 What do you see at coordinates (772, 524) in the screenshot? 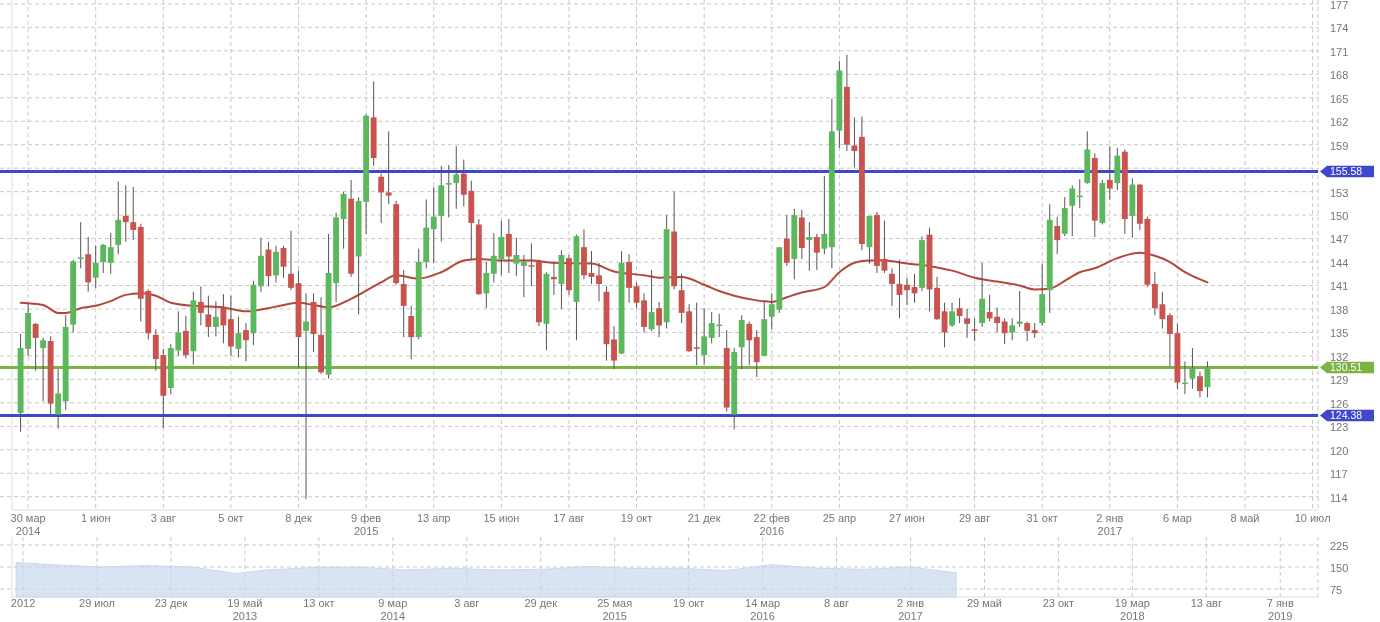
I see `x-tick-label: 22 фев 2016` at bounding box center [772, 524].